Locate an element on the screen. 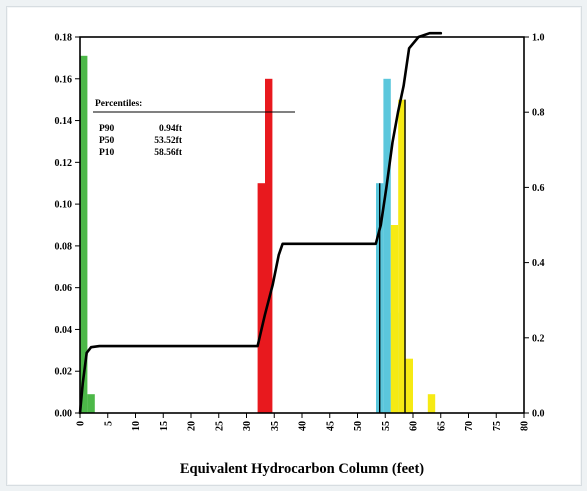 Image resolution: width=587 pixels, height=491 pixels. x-tick-label-1: 5 is located at coordinates (108, 423).